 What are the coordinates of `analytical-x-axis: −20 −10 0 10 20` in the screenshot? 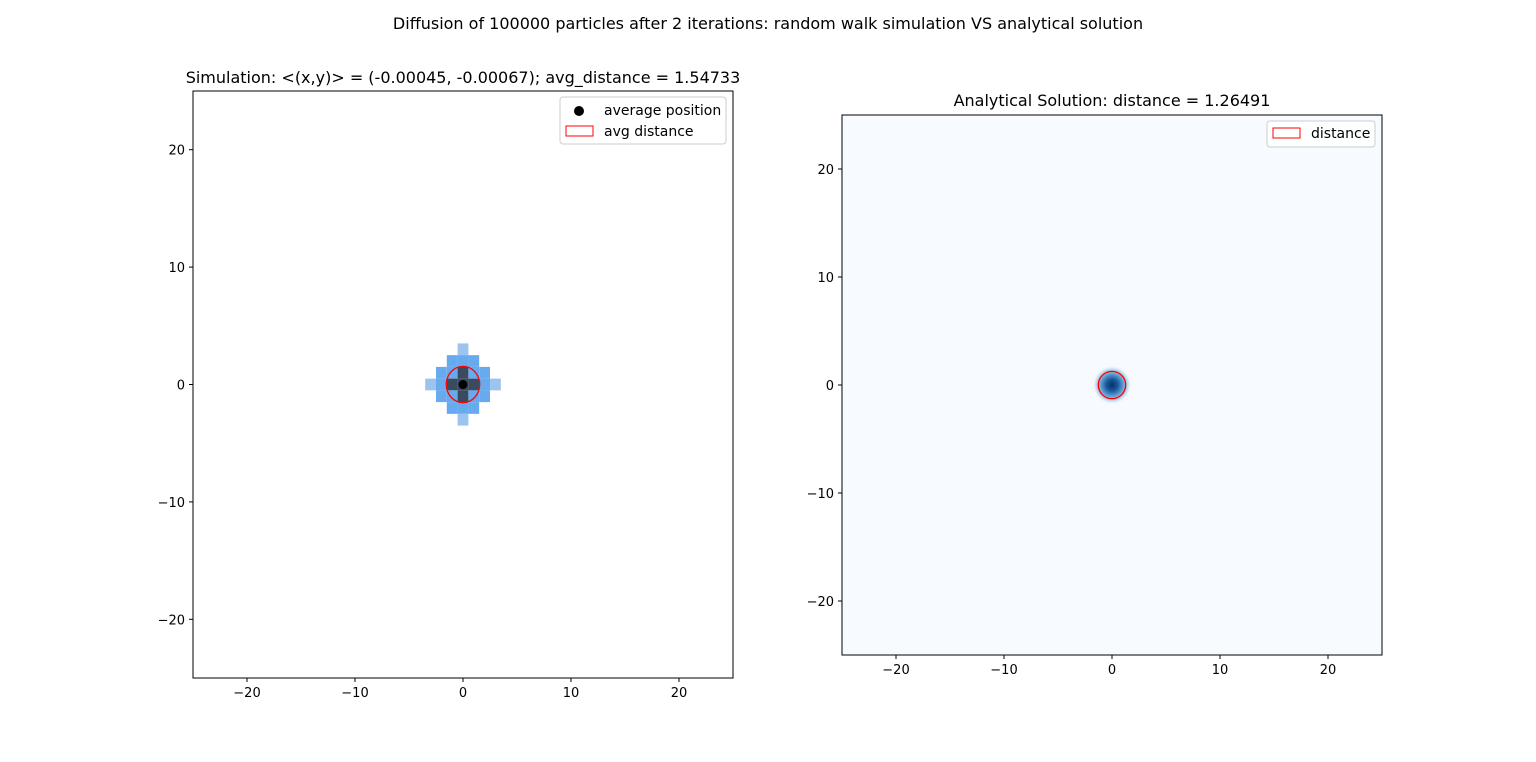 It's located at (1109, 666).